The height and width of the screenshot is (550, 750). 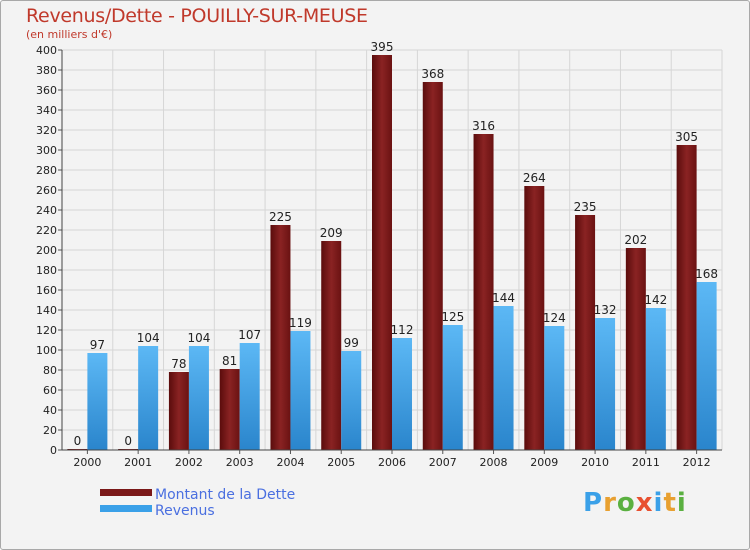 What do you see at coordinates (351, 400) in the screenshot?
I see `revenue-bar-2005` at bounding box center [351, 400].